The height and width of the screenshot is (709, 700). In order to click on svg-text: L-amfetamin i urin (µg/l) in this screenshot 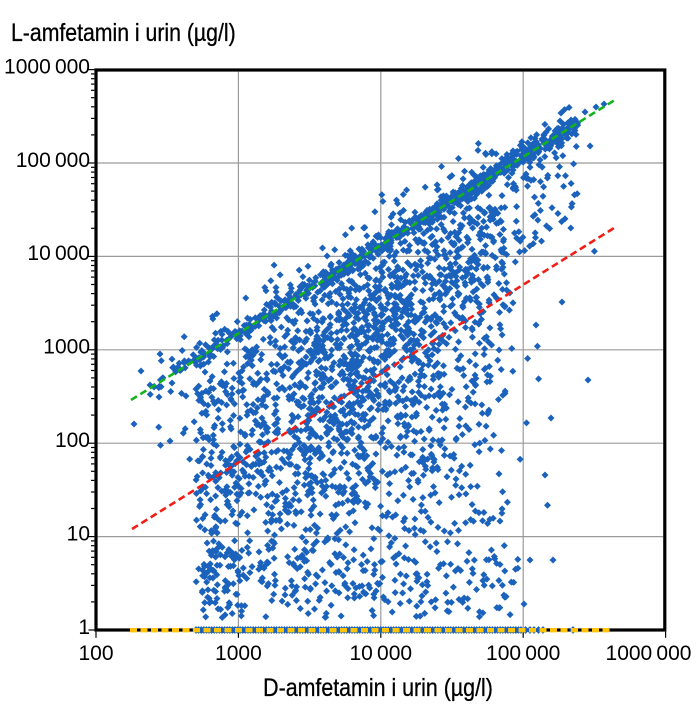, I will do `click(123, 32)`.